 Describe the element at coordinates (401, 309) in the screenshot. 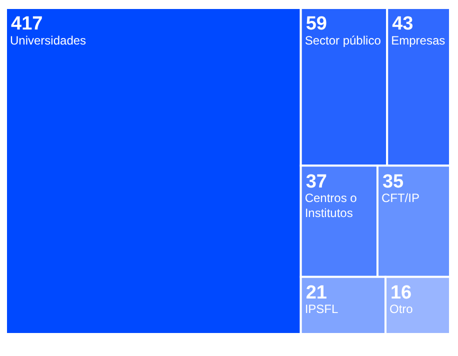

I see `category-label: Otro` at that location.